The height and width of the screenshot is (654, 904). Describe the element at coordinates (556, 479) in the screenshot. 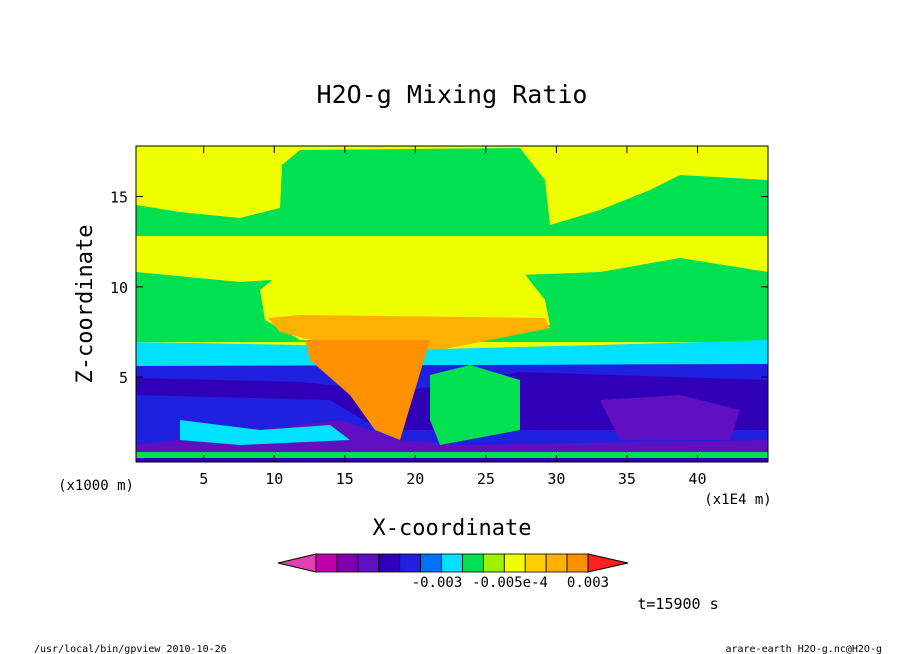

I see `x-tick-label-5: 30` at that location.